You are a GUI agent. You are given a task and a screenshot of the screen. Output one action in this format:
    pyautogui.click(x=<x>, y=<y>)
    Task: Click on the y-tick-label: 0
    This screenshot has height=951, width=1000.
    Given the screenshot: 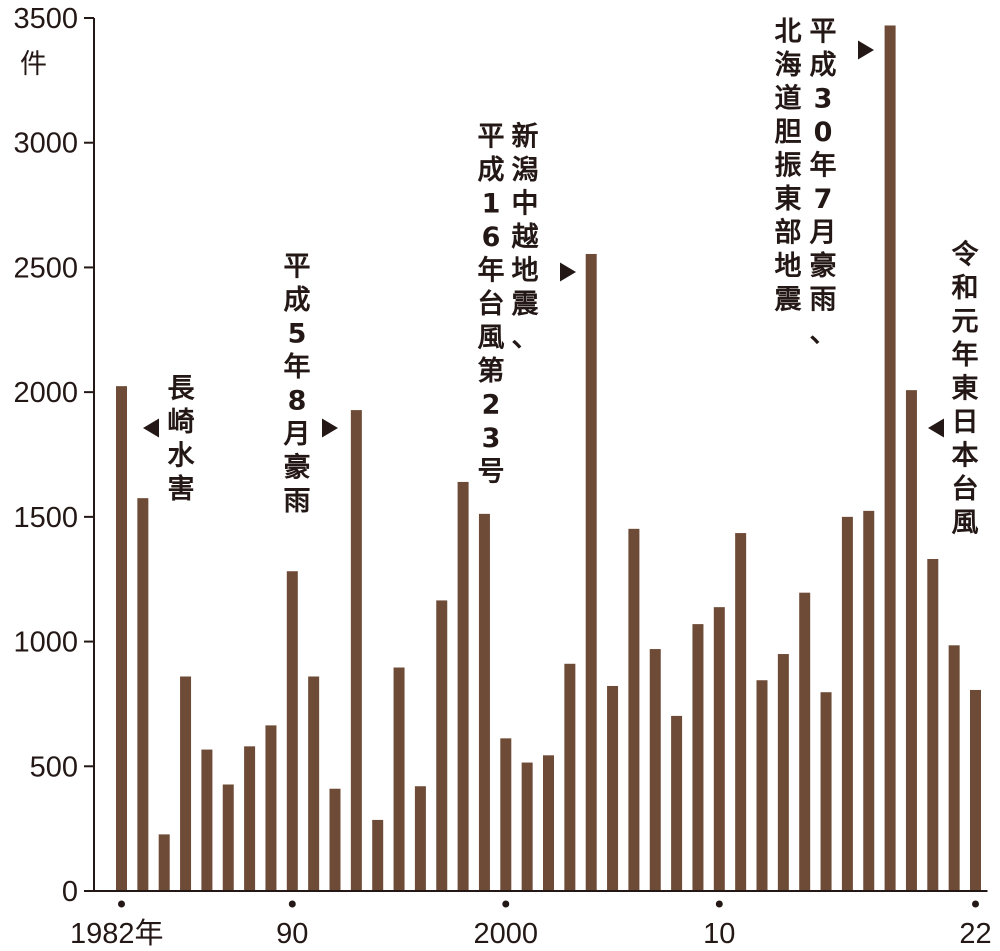 What is the action you would take?
    pyautogui.click(x=70, y=892)
    